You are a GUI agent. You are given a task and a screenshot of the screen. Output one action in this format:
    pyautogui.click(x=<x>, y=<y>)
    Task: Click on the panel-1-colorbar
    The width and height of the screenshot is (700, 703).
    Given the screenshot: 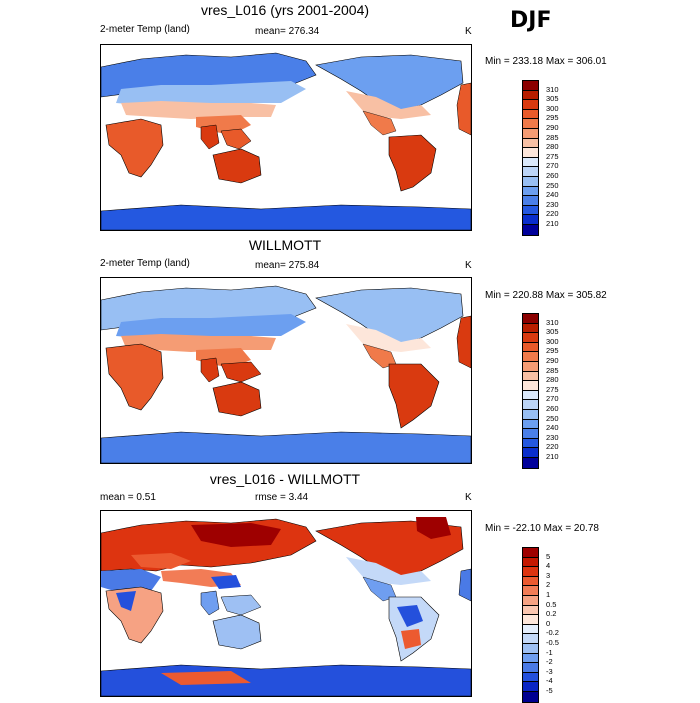 What is the action you would take?
    pyautogui.click(x=530, y=158)
    